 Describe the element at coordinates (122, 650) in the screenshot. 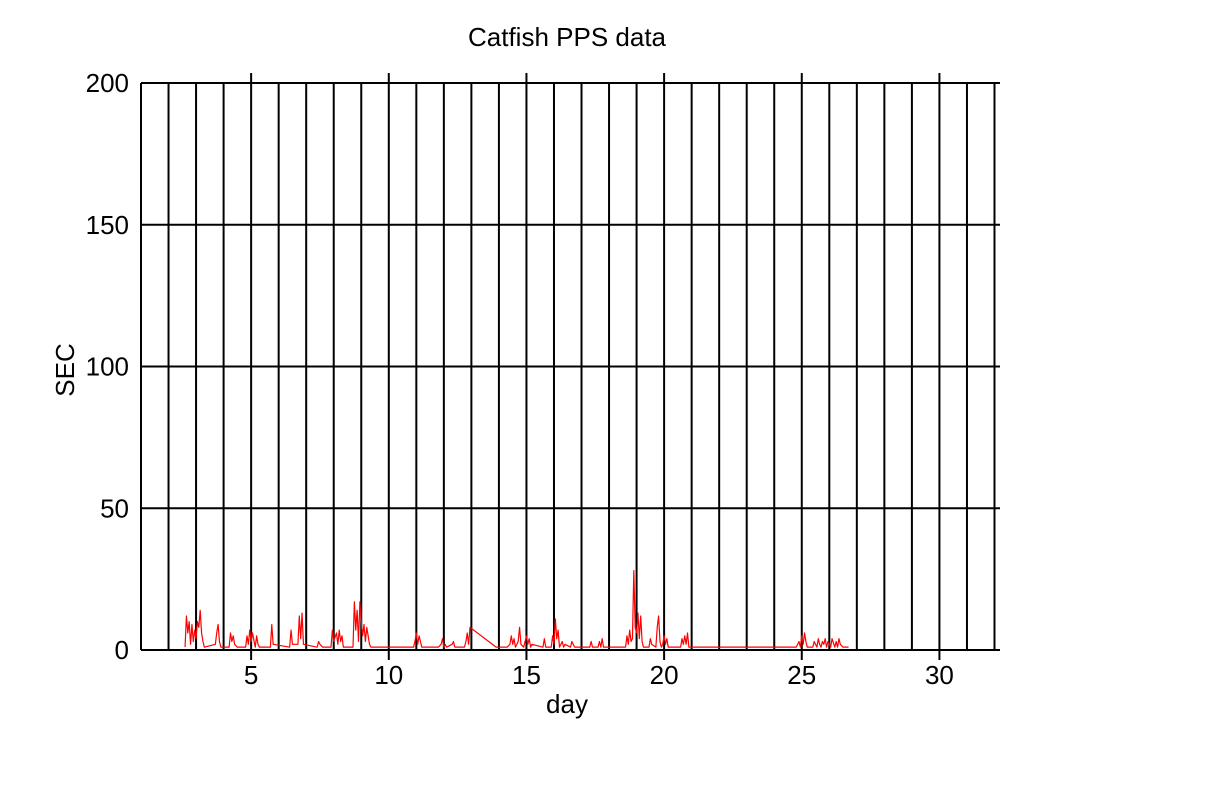

I see `y-tick-label: 0` at that location.